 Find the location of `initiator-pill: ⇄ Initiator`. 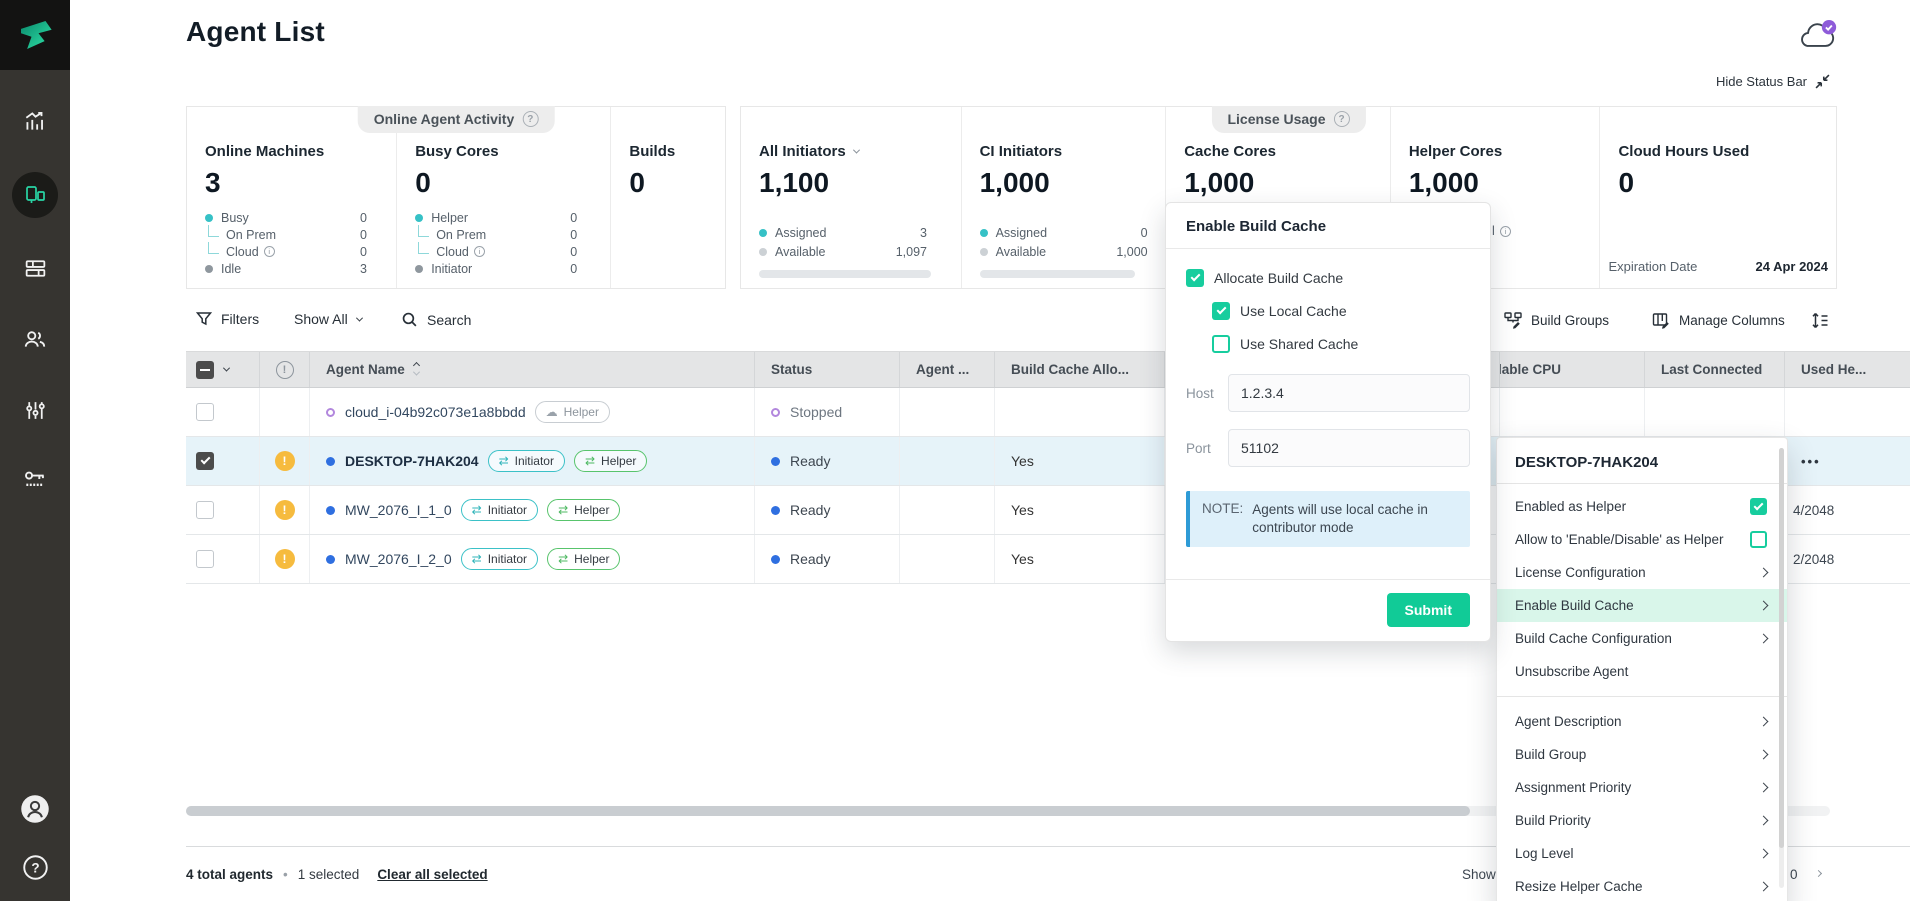

initiator-pill: ⇄ Initiator is located at coordinates (499, 510).